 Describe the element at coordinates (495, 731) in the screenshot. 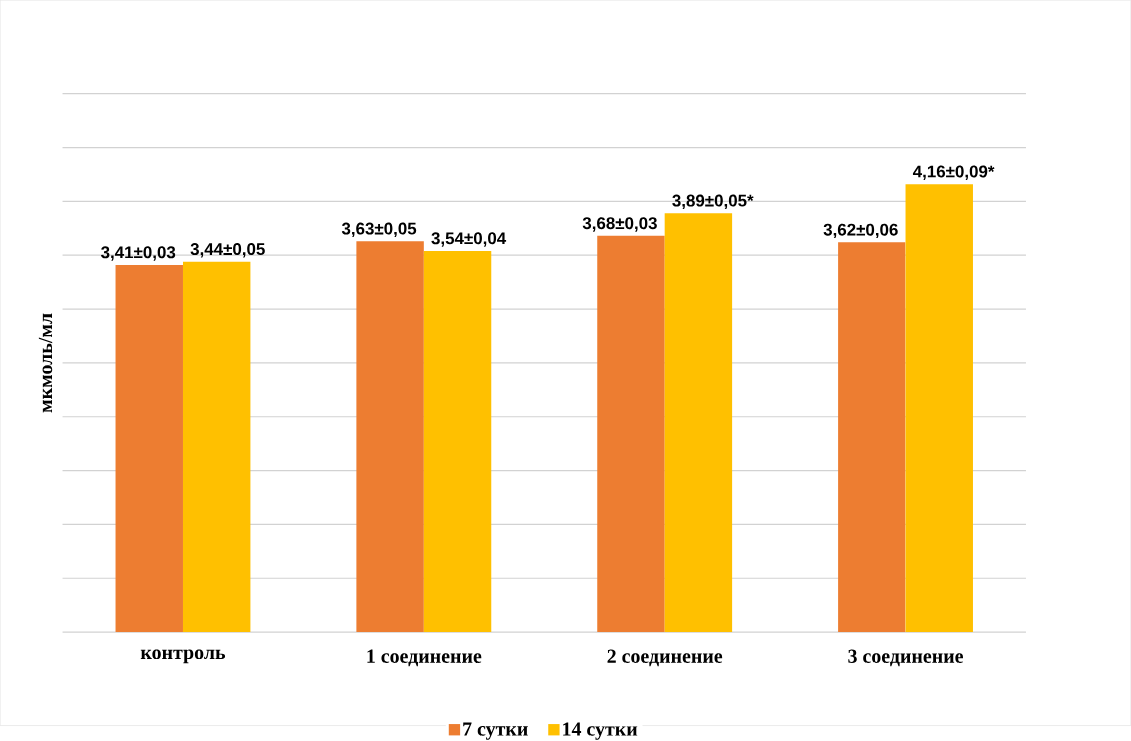

I see `legend-label: 7 сутки` at that location.